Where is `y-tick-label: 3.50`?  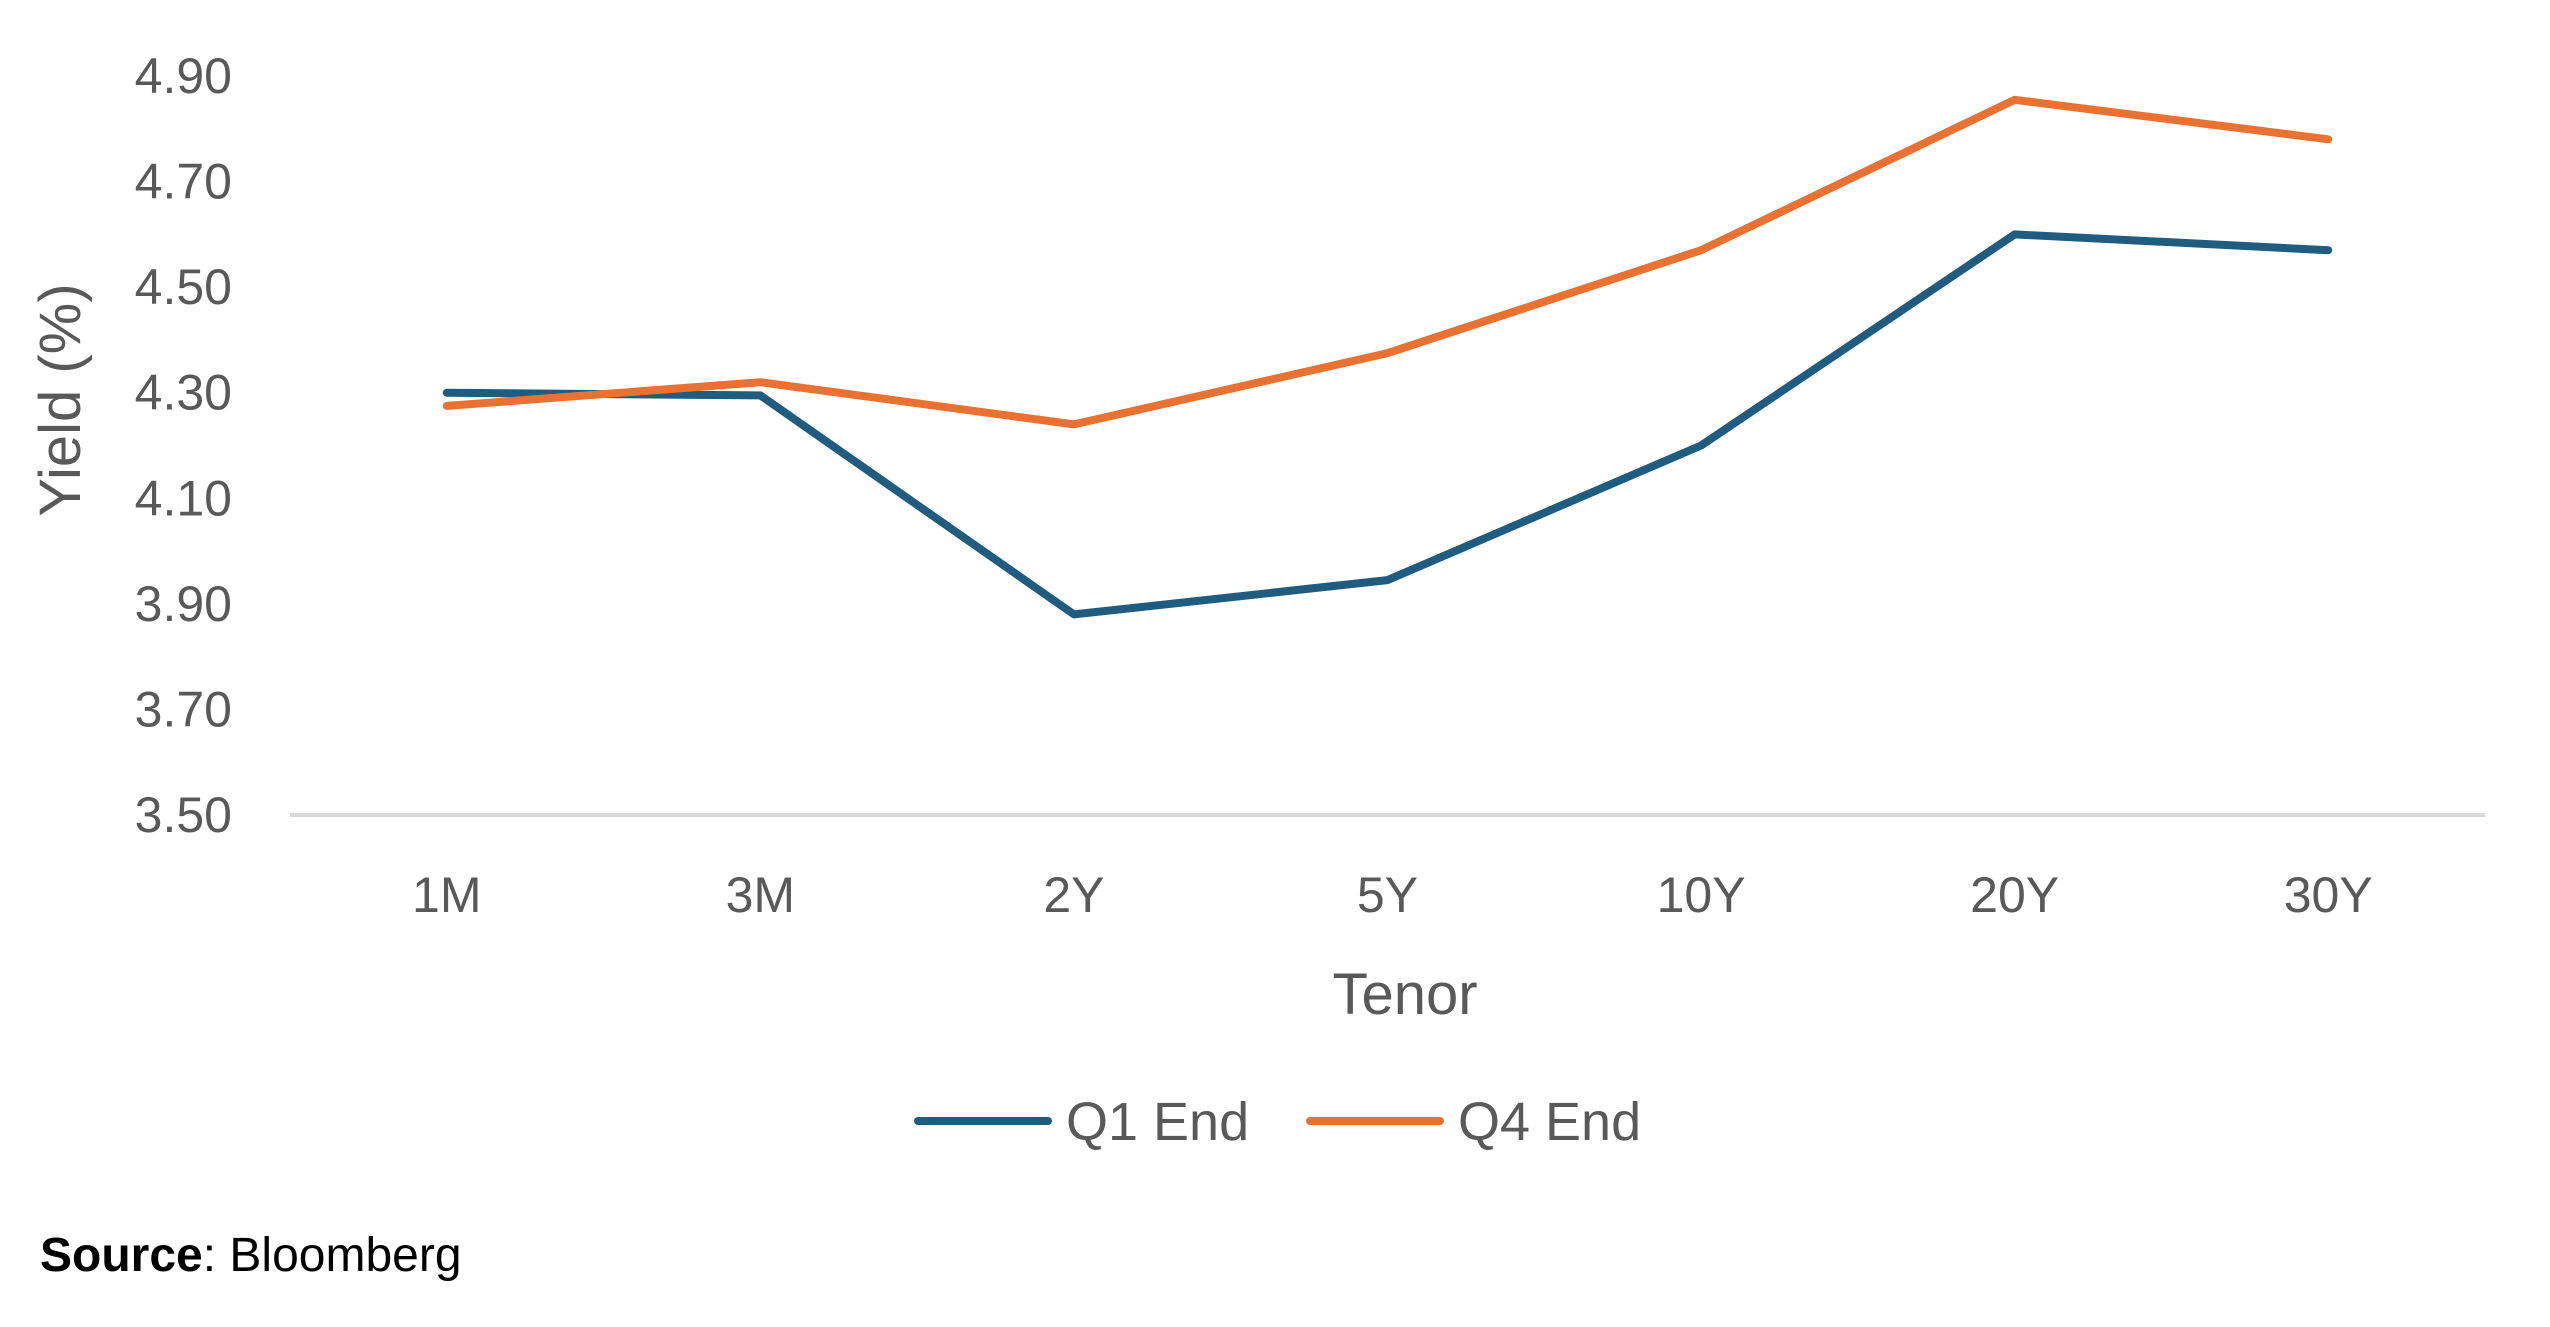 y-tick-label: 3.50 is located at coordinates (183, 815).